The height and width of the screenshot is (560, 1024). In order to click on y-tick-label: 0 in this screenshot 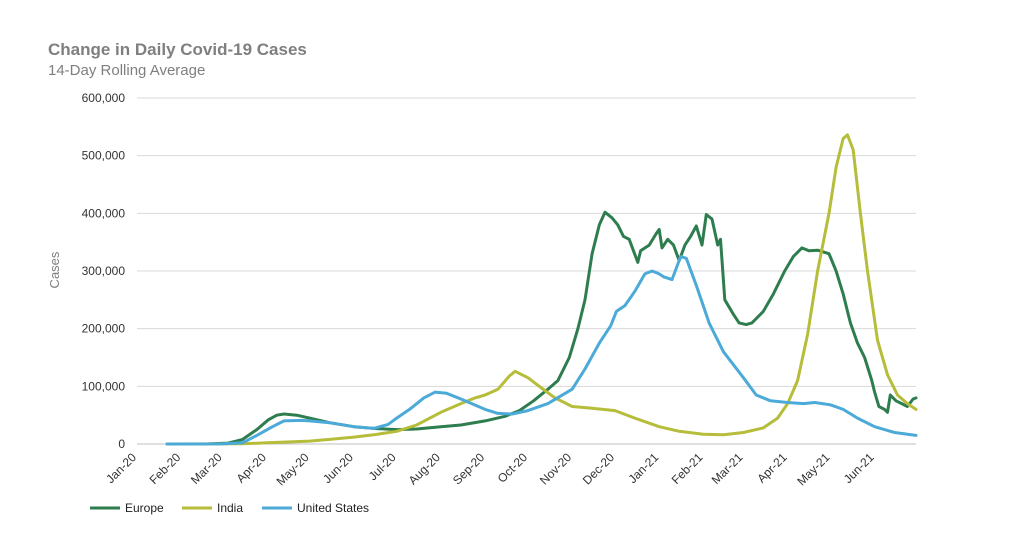, I will do `click(121, 444)`.